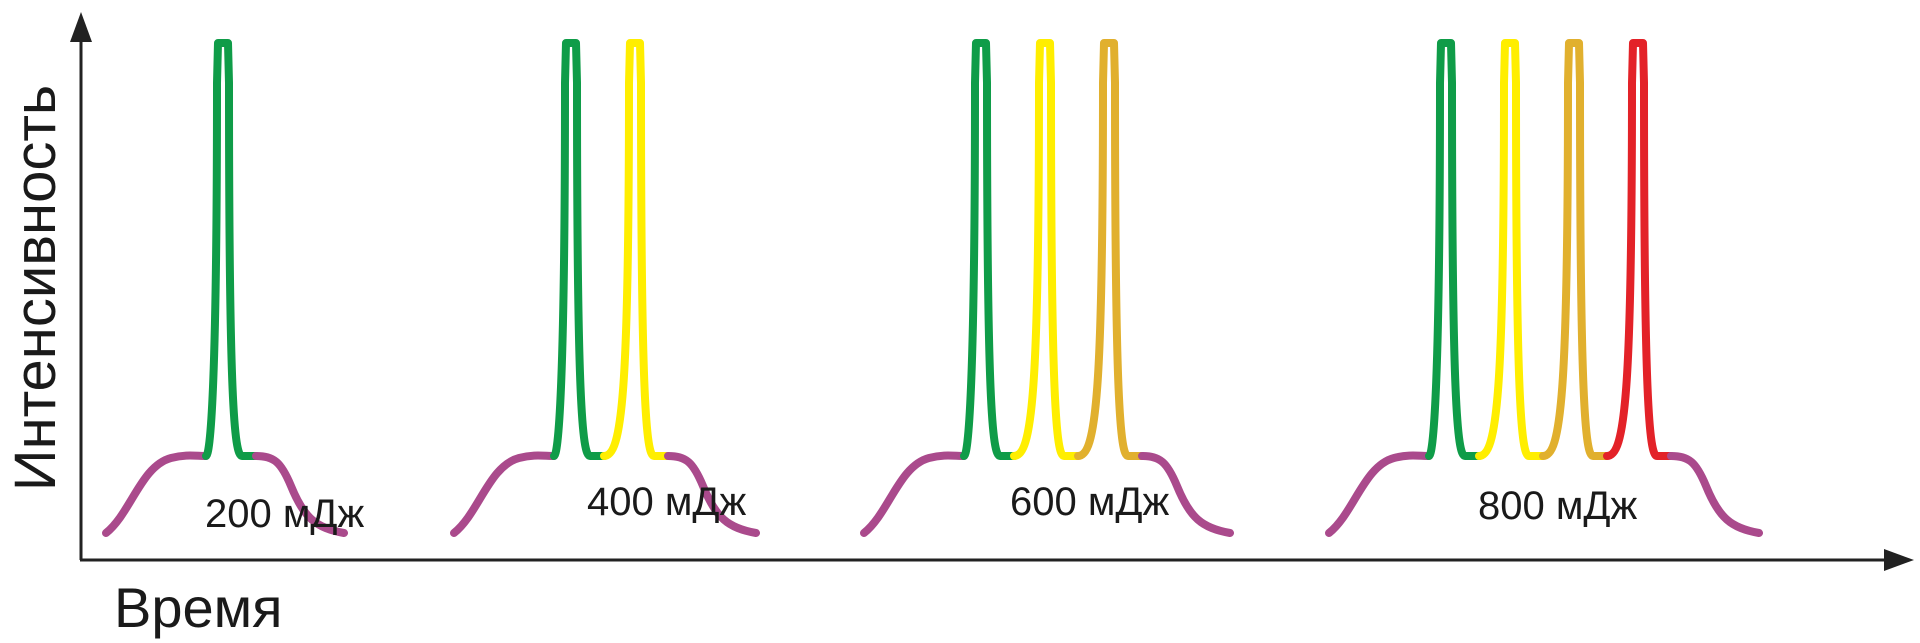  Describe the element at coordinates (1557, 506) in the screenshot. I see `energy-label: 800 мДж` at that location.